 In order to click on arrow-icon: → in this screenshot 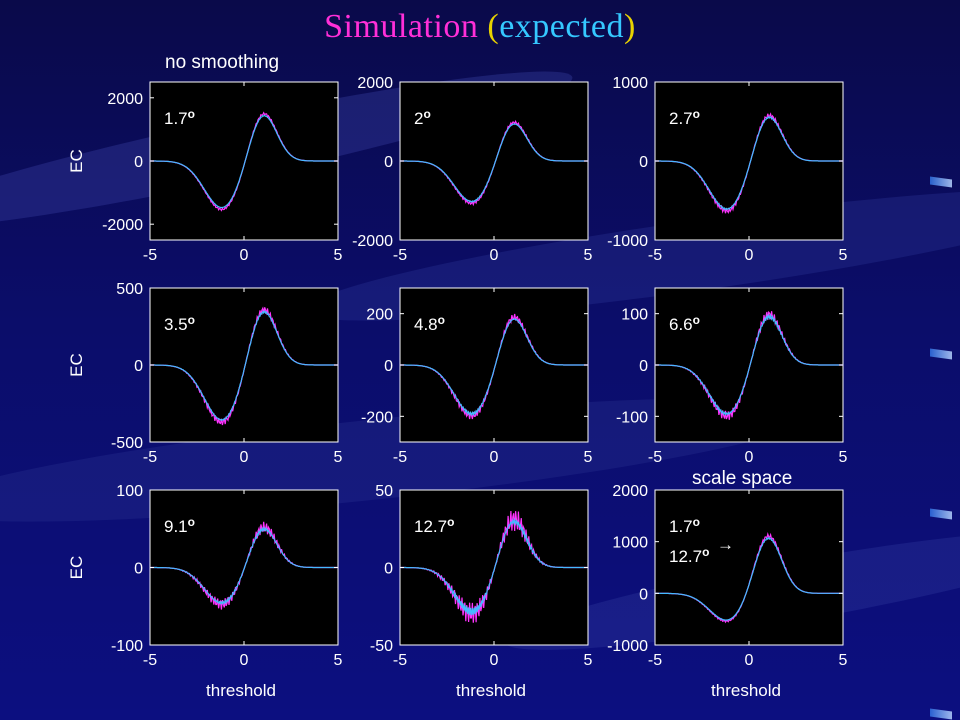, I will do `click(725, 544)`.